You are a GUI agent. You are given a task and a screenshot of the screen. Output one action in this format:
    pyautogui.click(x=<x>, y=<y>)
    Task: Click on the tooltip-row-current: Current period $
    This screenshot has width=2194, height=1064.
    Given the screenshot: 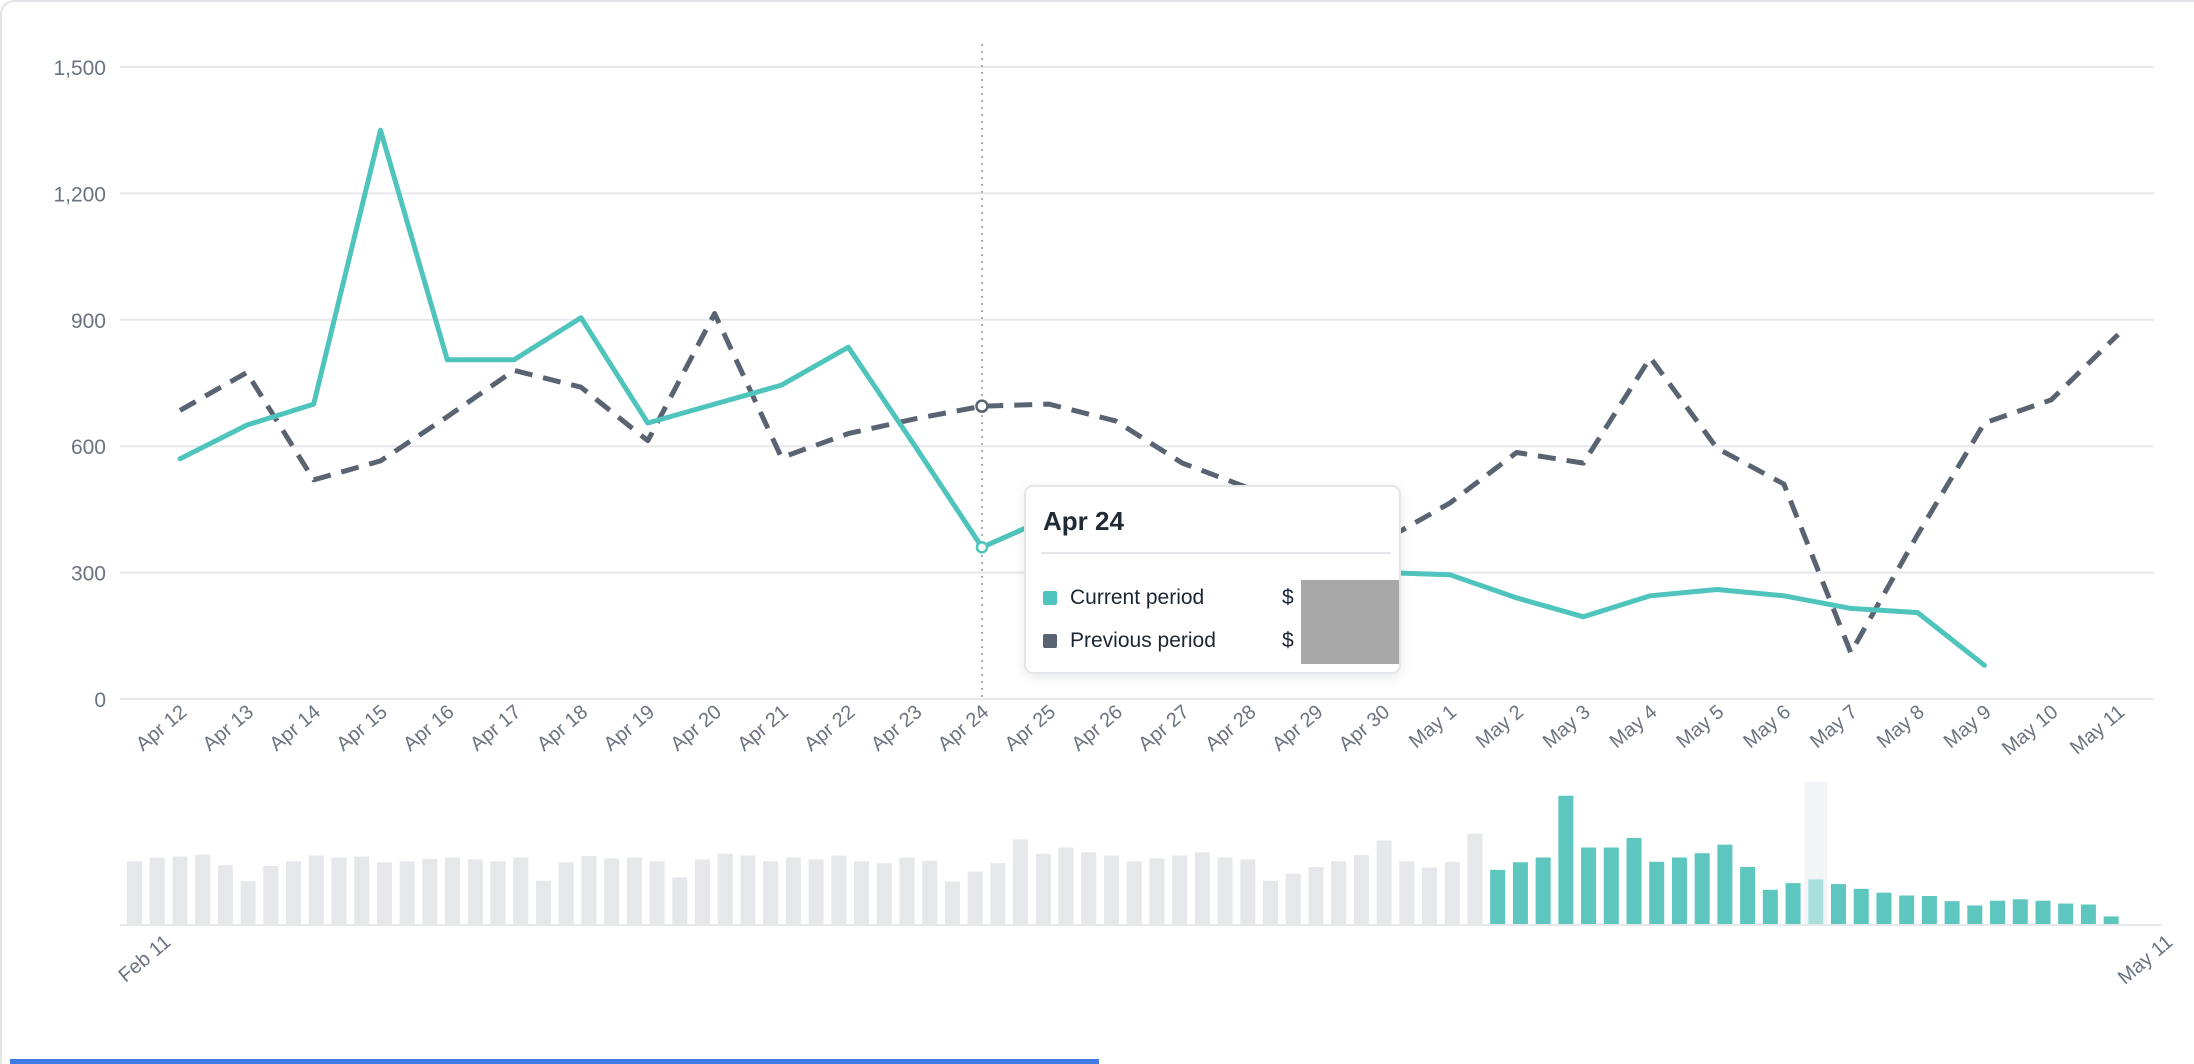 What is the action you would take?
    pyautogui.click(x=1168, y=598)
    